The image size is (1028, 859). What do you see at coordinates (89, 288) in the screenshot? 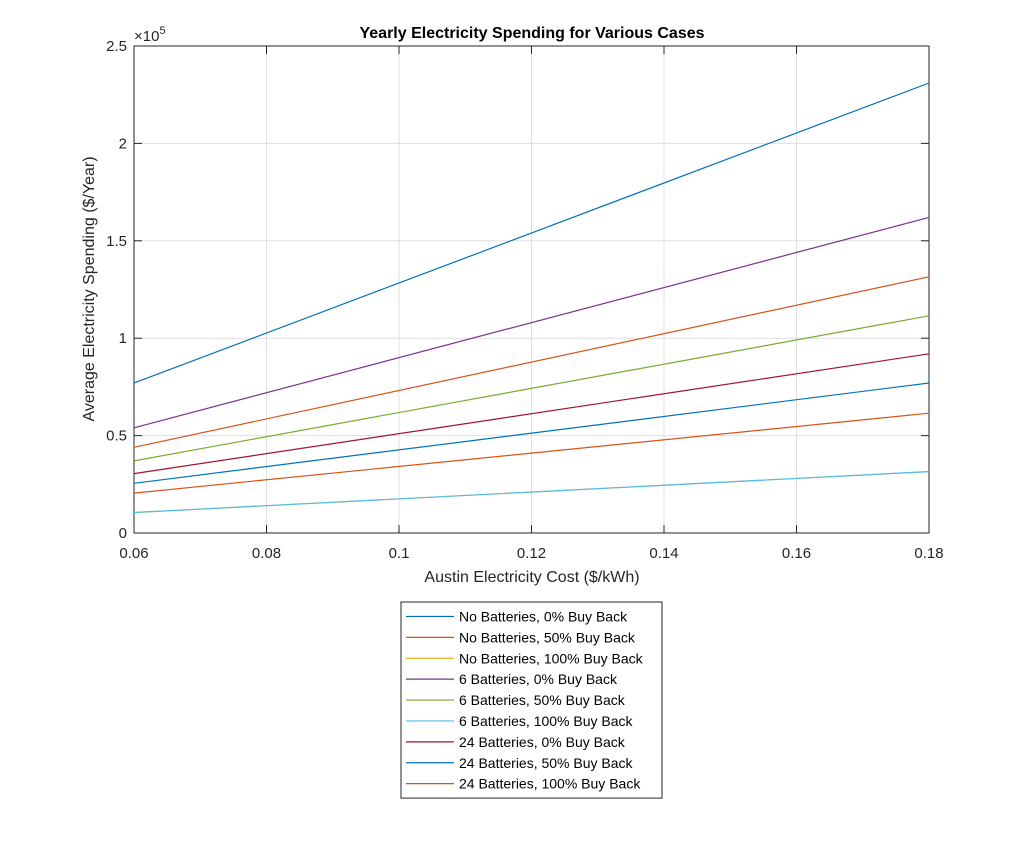
I see `y-axis-label: Average Electricity Spending ($/Year)` at bounding box center [89, 288].